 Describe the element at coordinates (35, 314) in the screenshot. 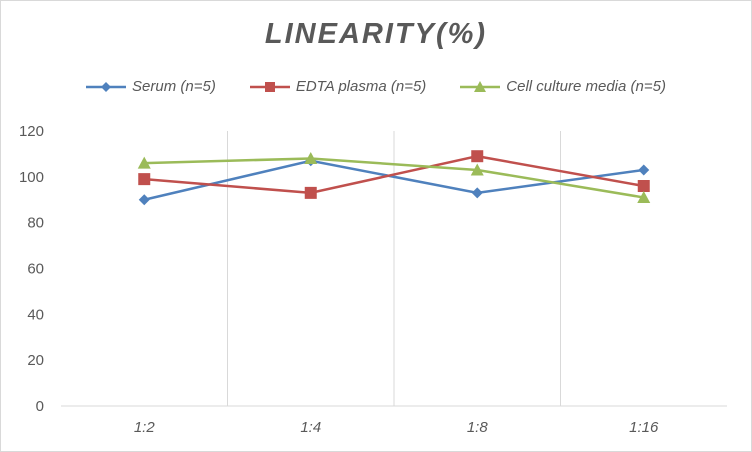

I see `y-tick-label: 40` at that location.